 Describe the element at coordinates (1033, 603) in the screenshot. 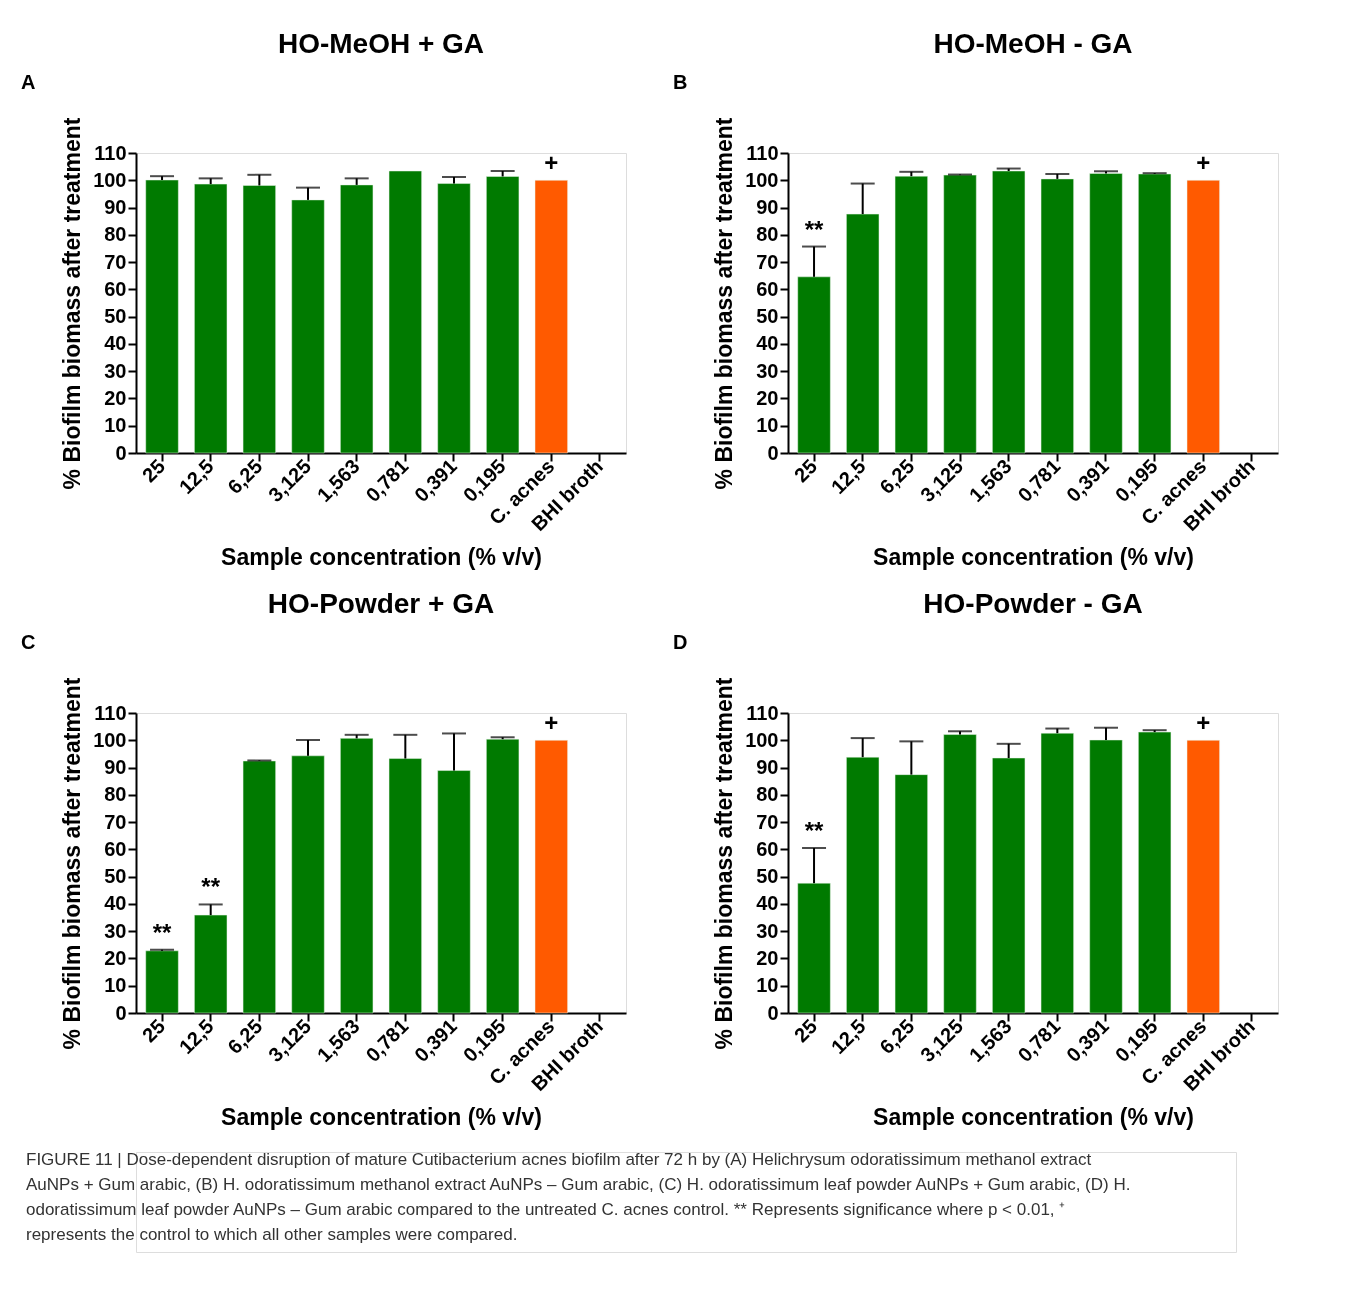

I see `chart-title: HO-Powder - GA` at that location.